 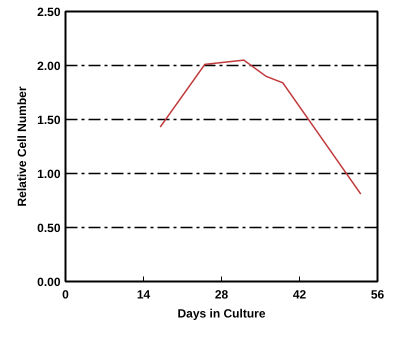 What do you see at coordinates (221, 313) in the screenshot?
I see `x-axis-title: Days in Culture` at bounding box center [221, 313].